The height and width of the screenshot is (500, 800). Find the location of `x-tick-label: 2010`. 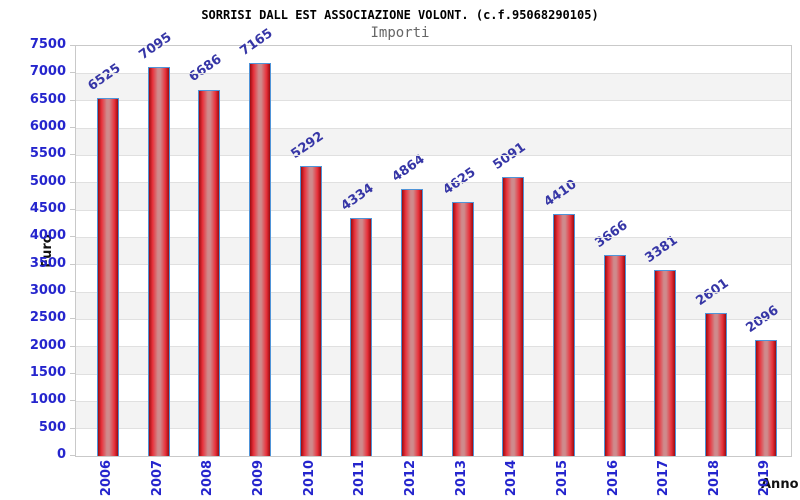

x-tick-label: 2010 is located at coordinates (309, 478).